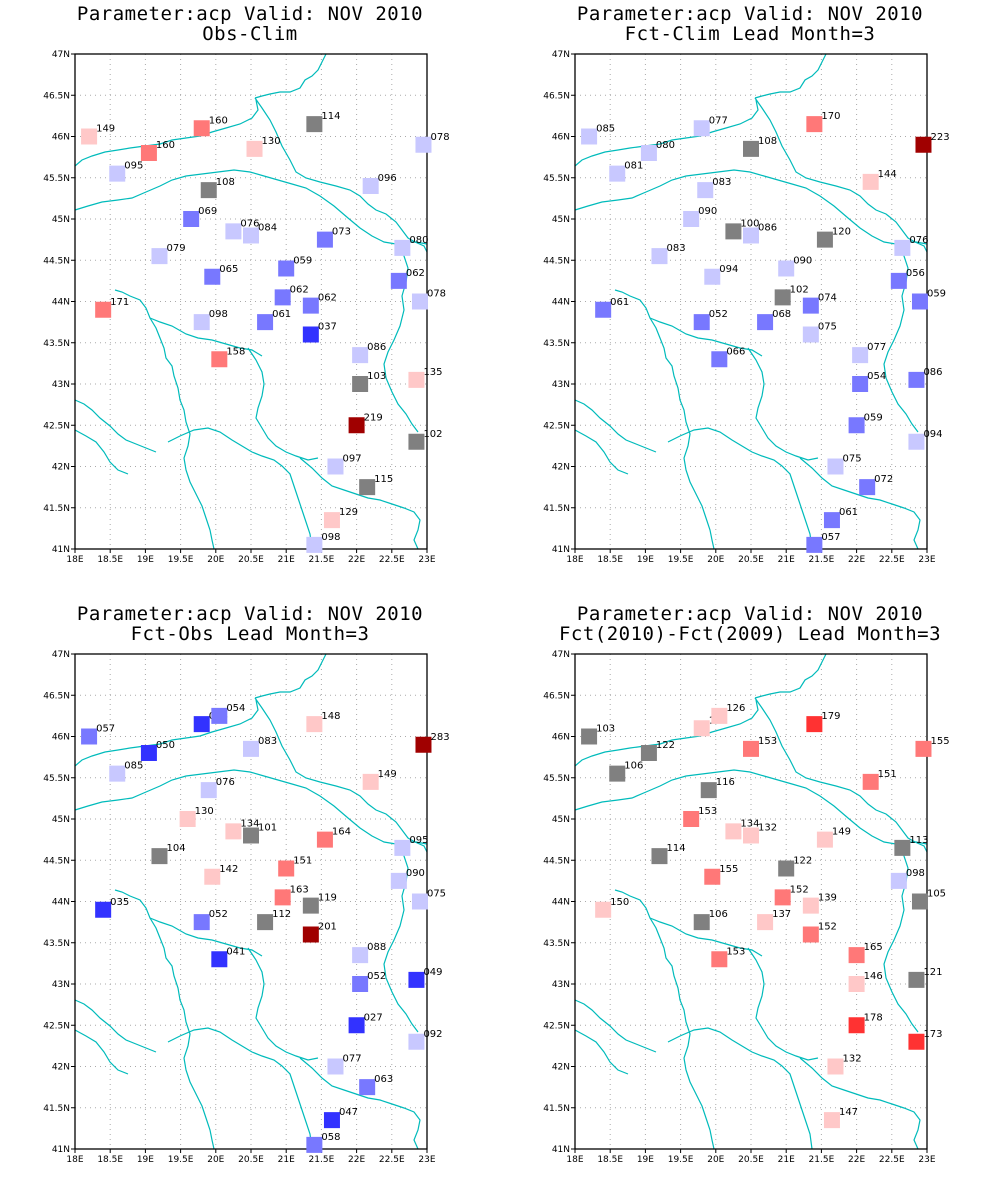  Describe the element at coordinates (110, 560) in the screenshot. I see `x-tick-label: 18.5E` at that location.